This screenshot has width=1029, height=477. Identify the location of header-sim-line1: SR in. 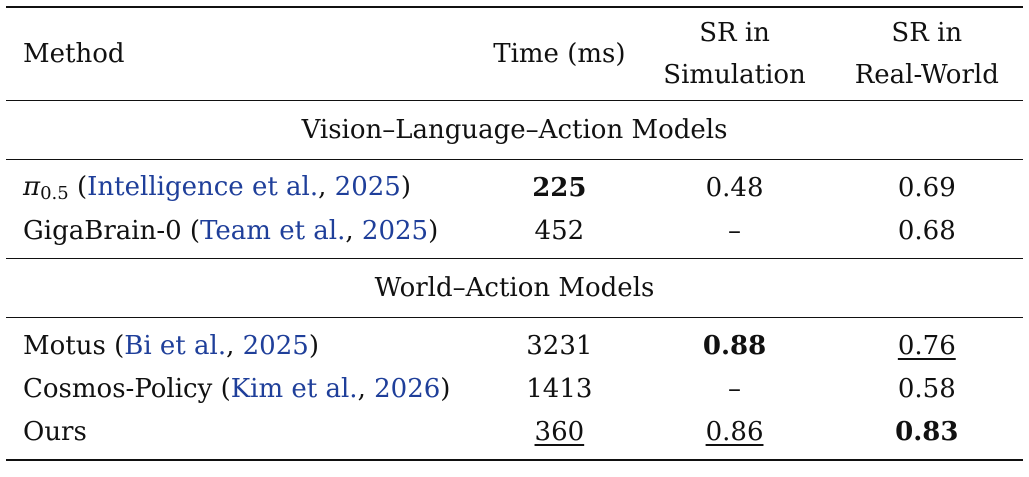
(734, 33).